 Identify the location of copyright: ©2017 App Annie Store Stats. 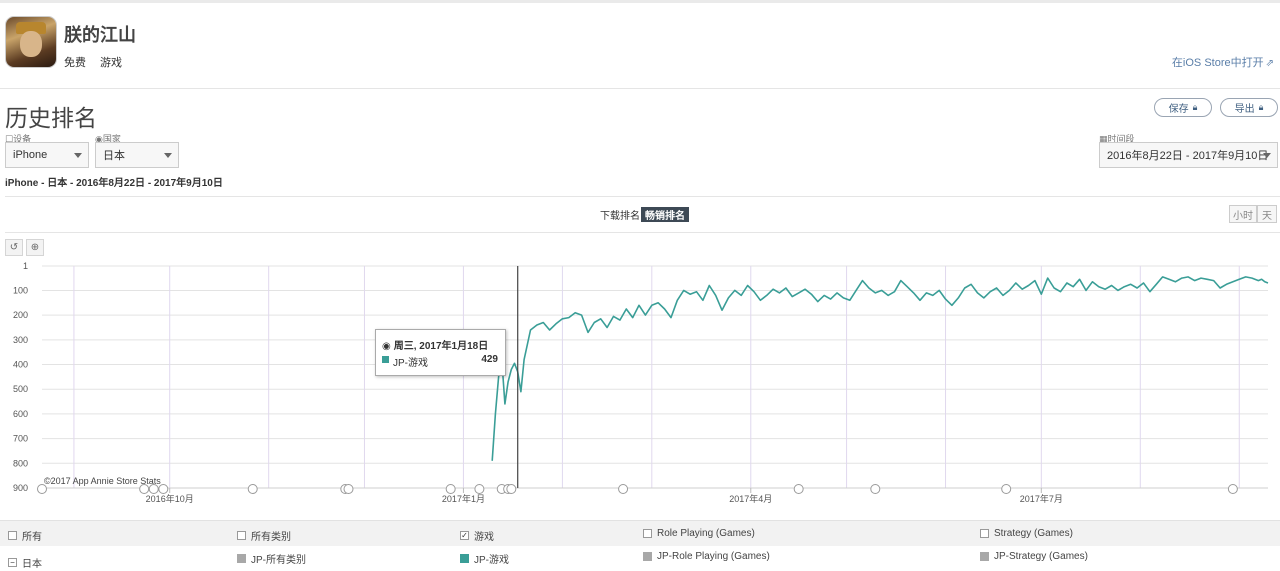
(102, 481).